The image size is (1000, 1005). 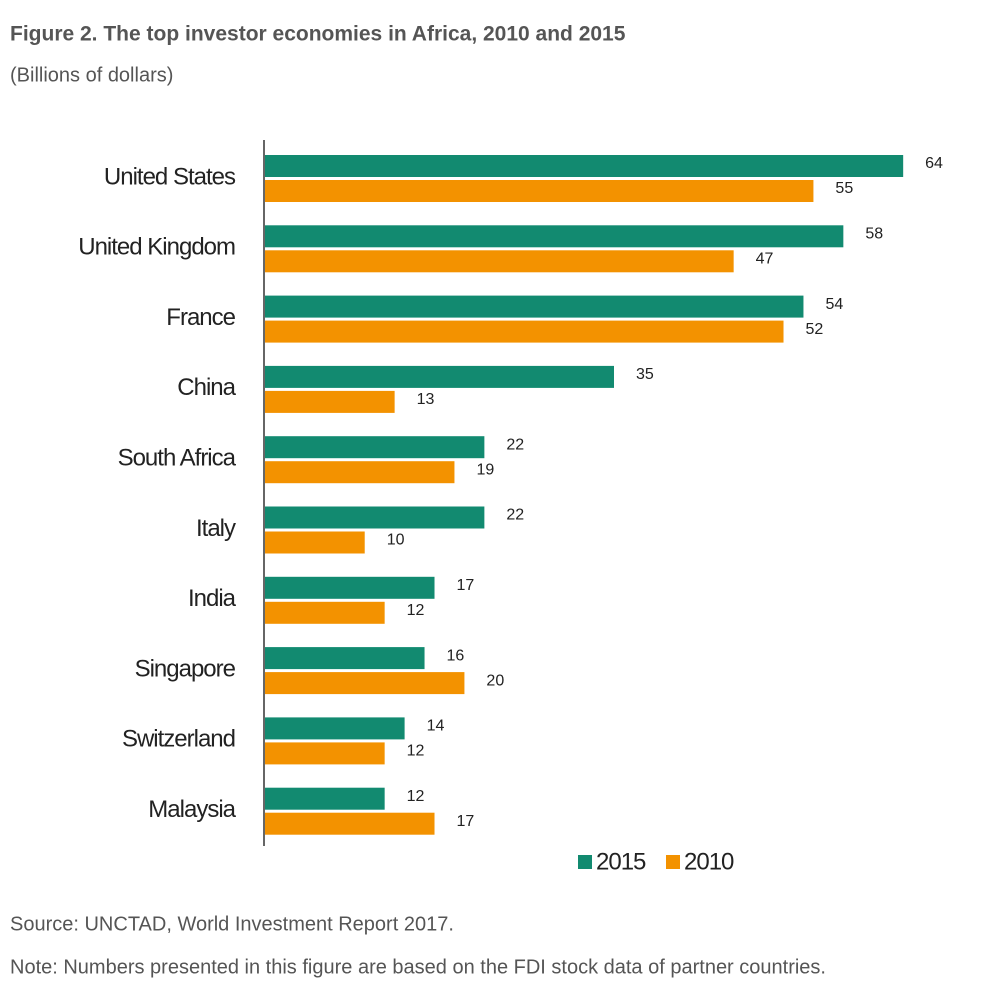 I want to click on chart-subtitle: (Billions of dollars), so click(x=91, y=75).